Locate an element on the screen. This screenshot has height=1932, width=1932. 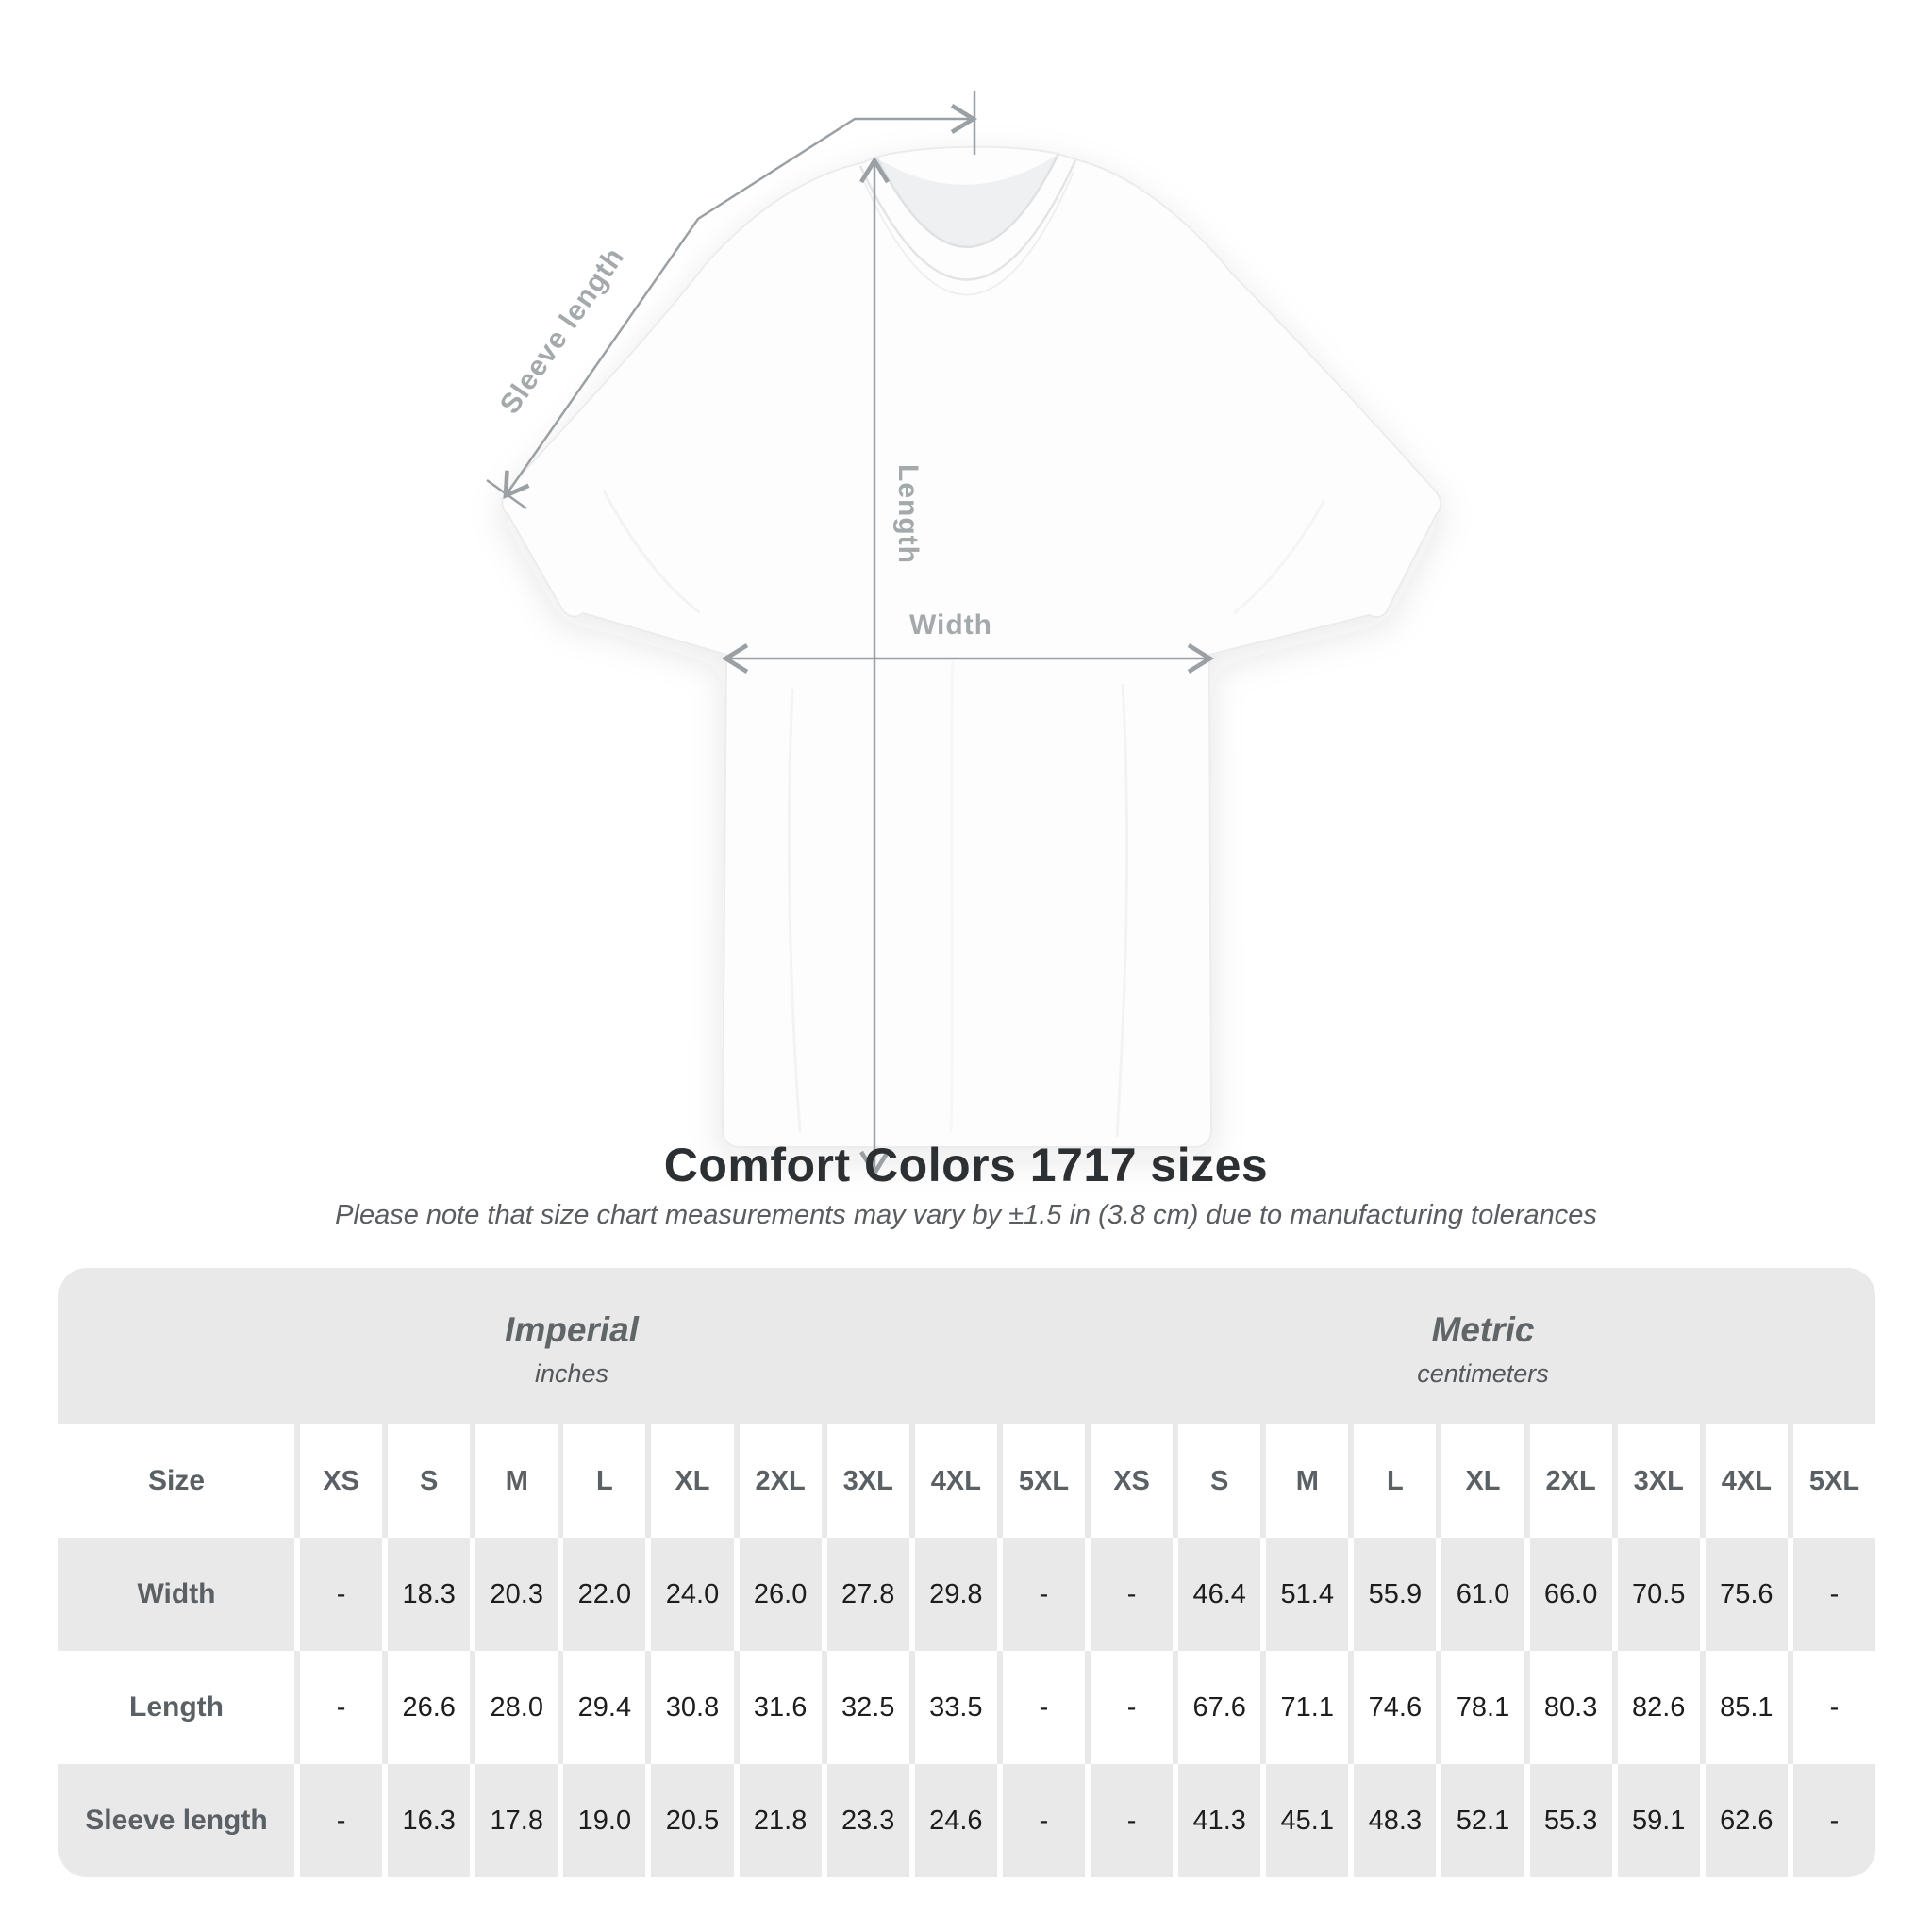
sleeve-length-arrow is located at coordinates (741, 302).